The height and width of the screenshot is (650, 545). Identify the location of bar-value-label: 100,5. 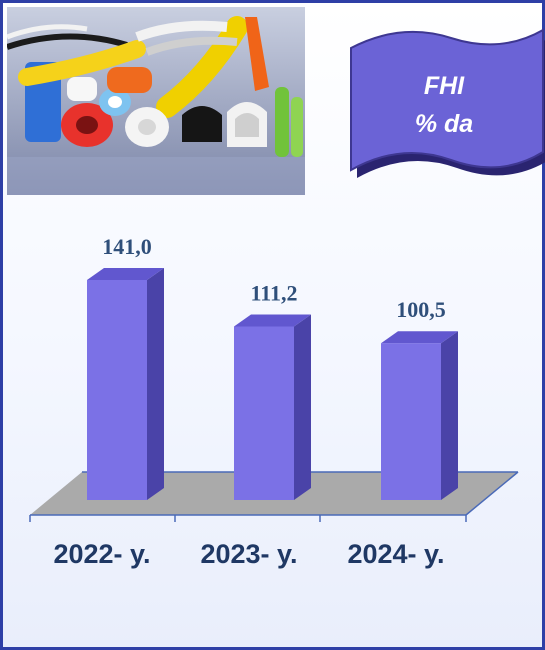
(421, 309).